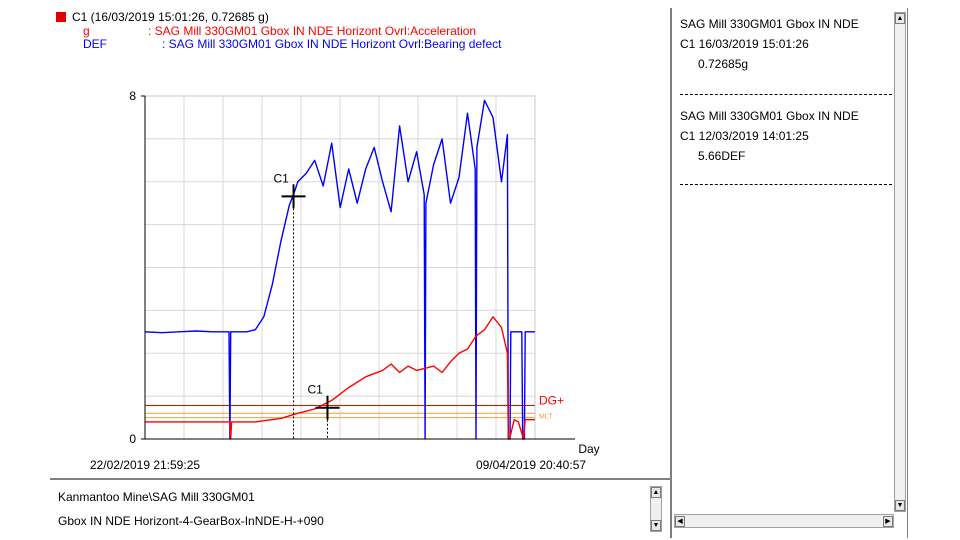 The image size is (960, 540). Describe the element at coordinates (744, 136) in the screenshot. I see `info-2-cursor: C1 12/03/2019 14:01:25` at that location.